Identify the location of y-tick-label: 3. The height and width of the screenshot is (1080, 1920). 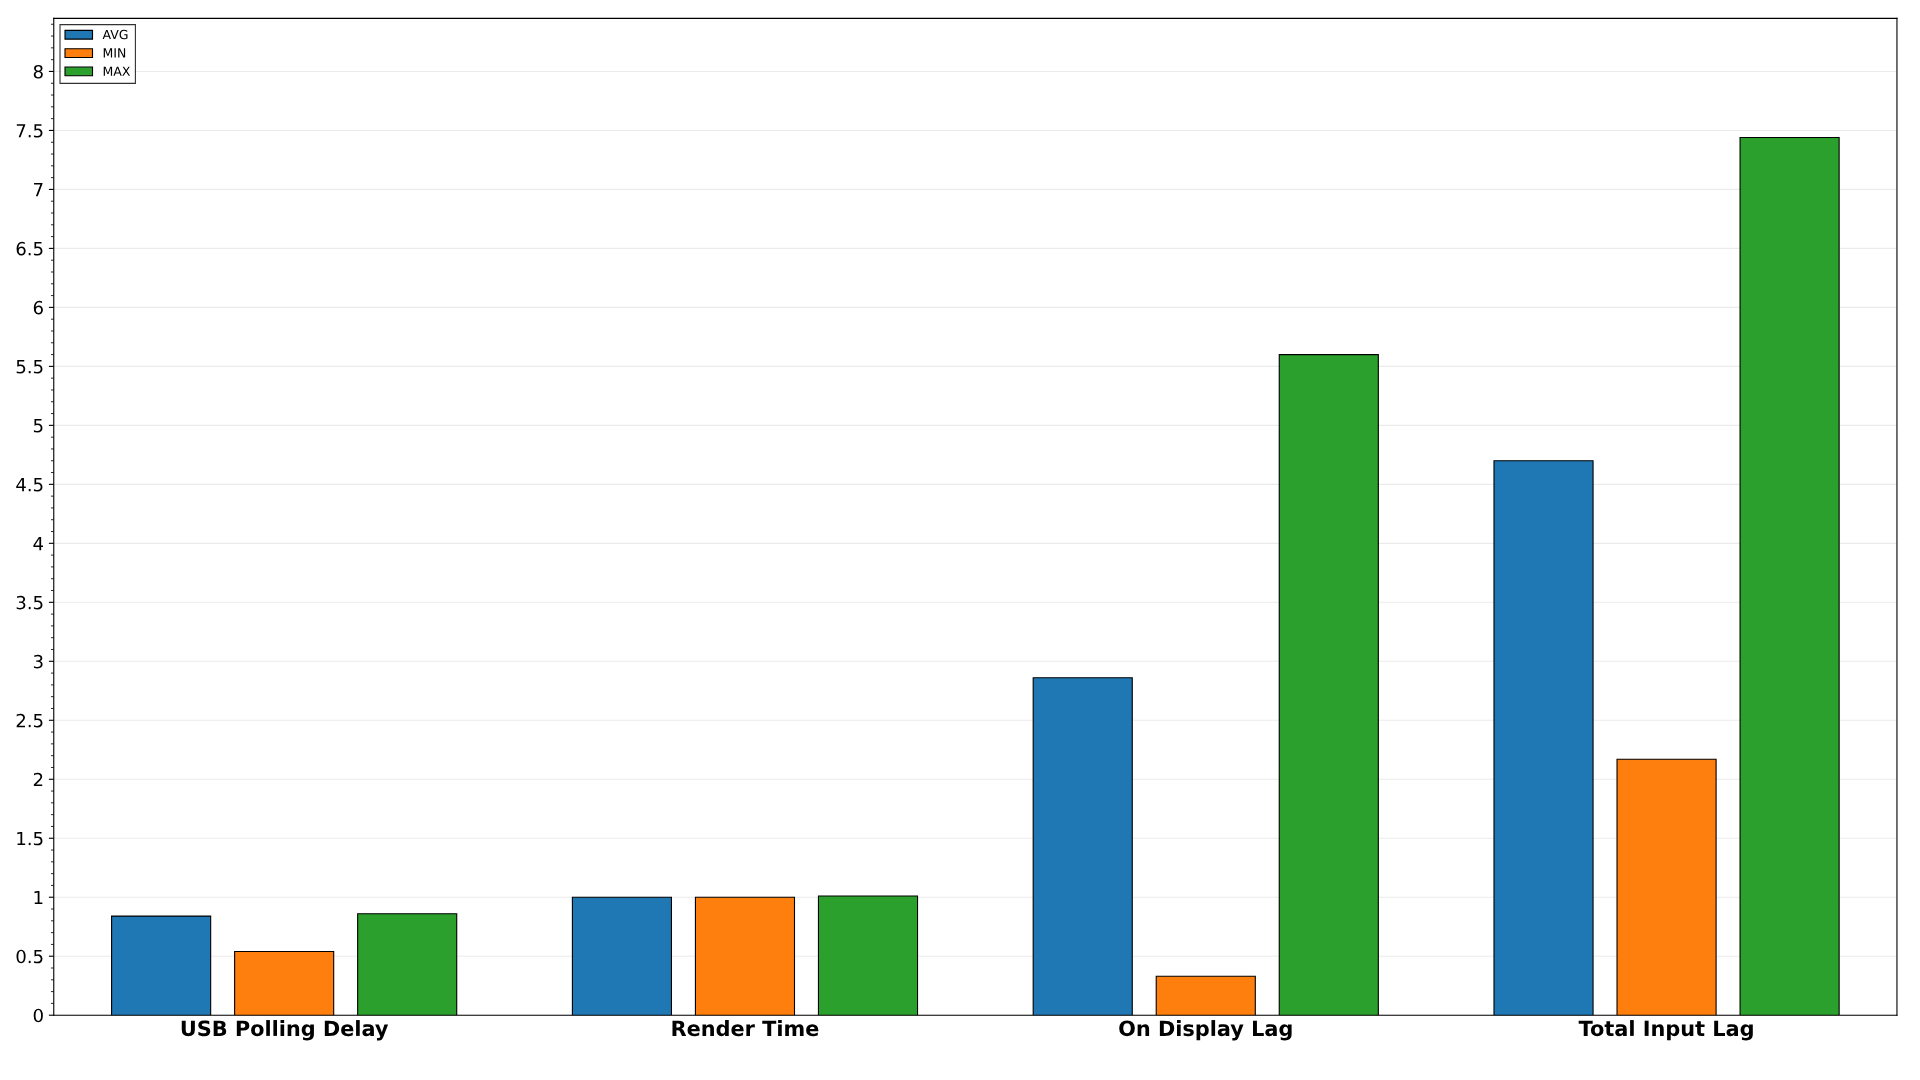
(38, 661).